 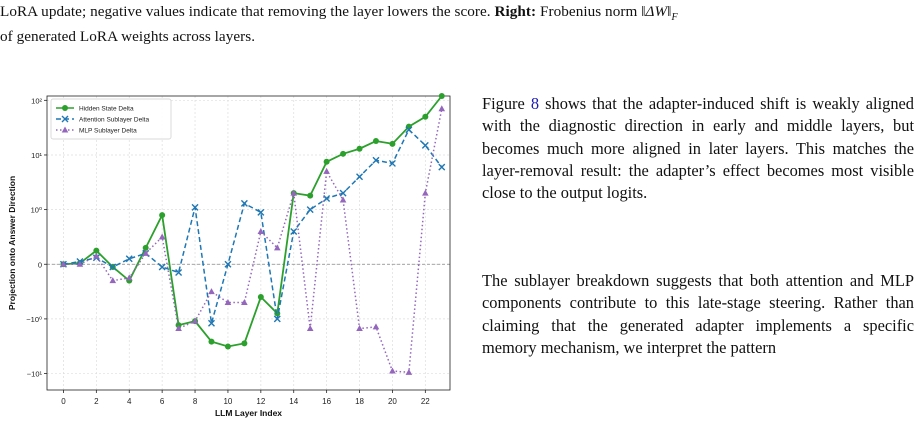 I want to click on x-tick-label: 20, so click(x=392, y=401).